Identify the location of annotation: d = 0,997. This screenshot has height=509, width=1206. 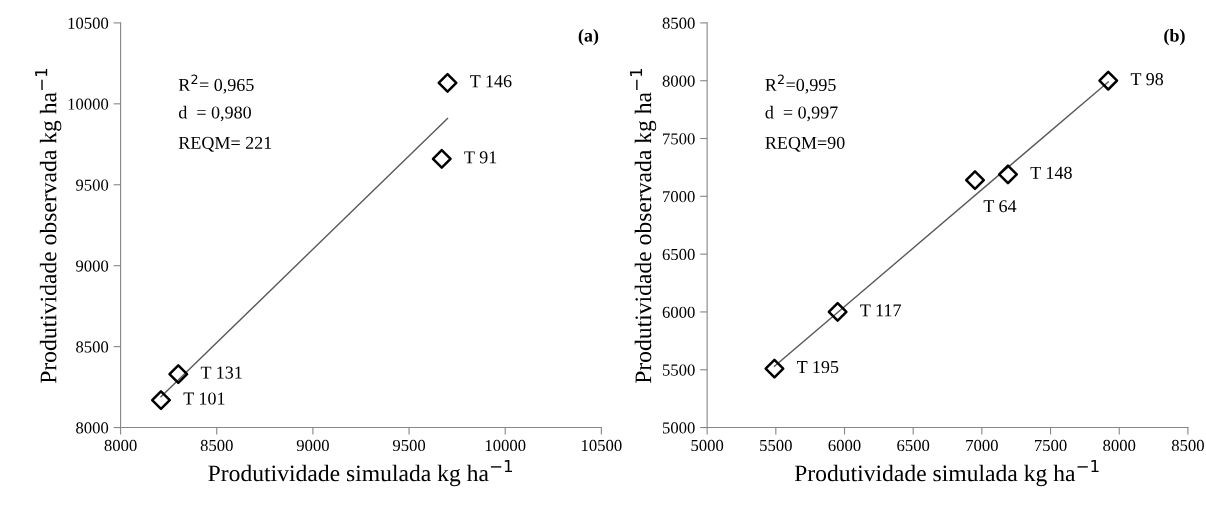
(801, 113).